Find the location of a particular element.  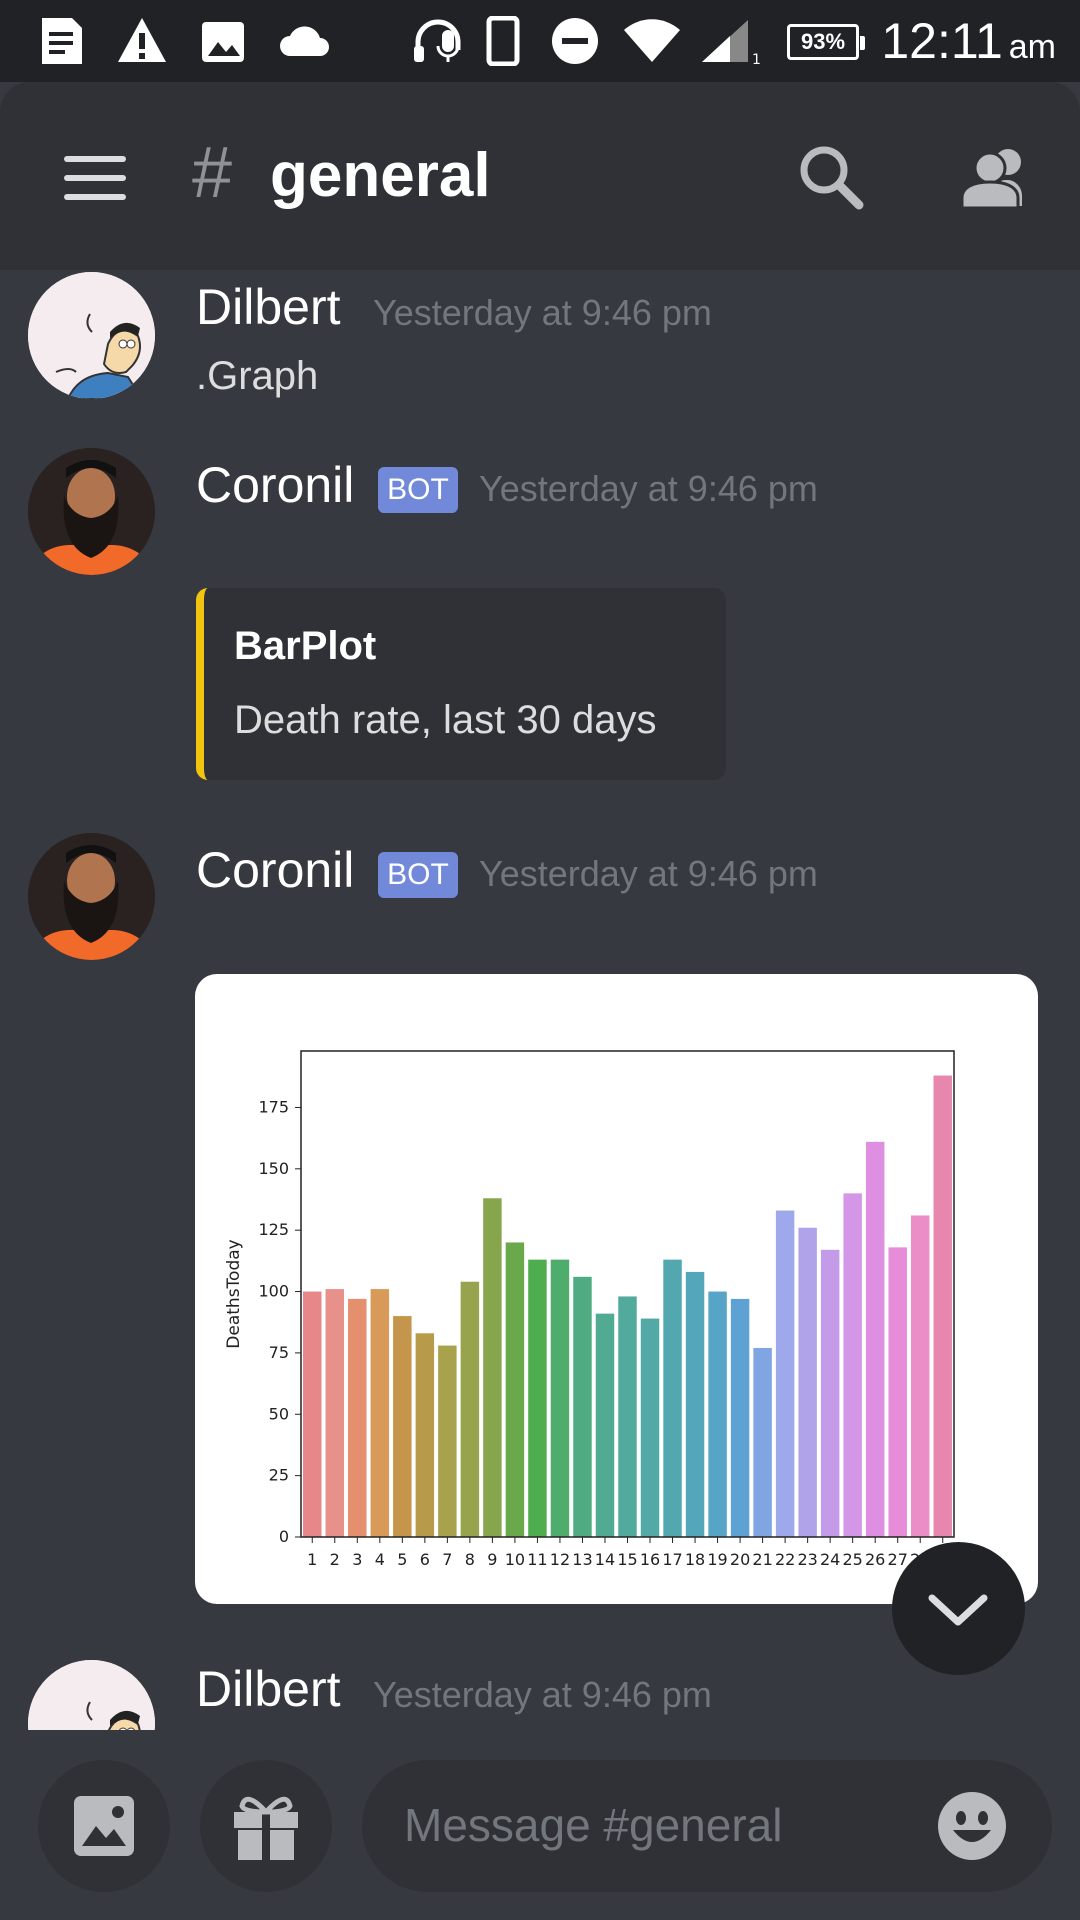

x-tick-label: 5 is located at coordinates (402, 1559).